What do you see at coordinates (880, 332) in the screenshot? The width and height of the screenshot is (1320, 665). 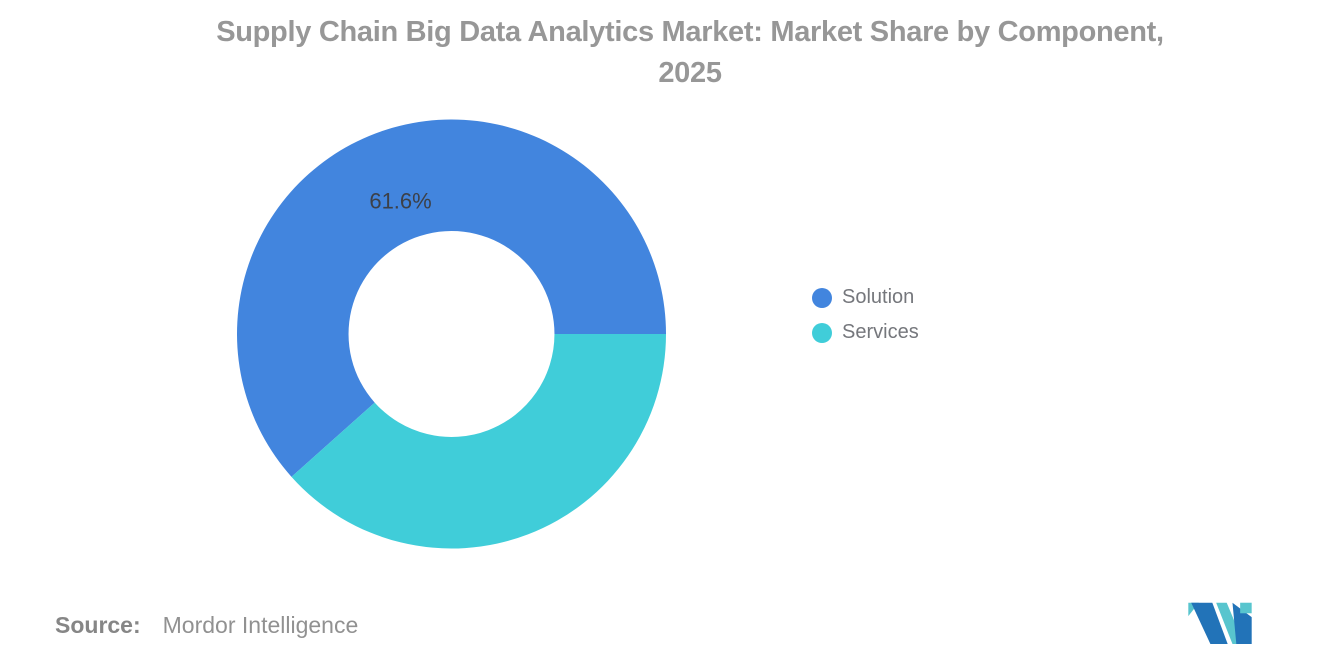 I see `legend-label-services: Services` at bounding box center [880, 332].